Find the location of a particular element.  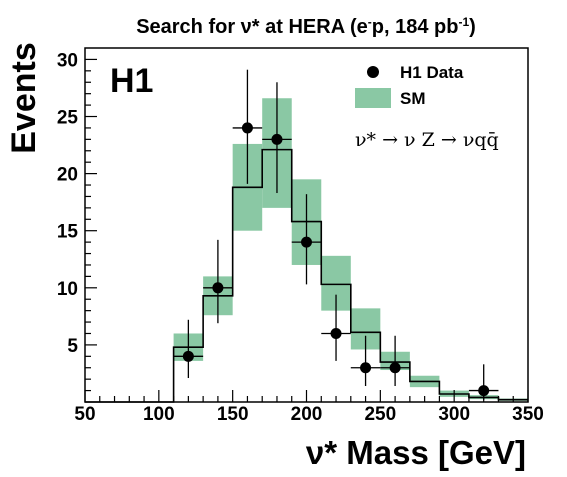

legend-label-data: H1 Data is located at coordinates (432, 72).